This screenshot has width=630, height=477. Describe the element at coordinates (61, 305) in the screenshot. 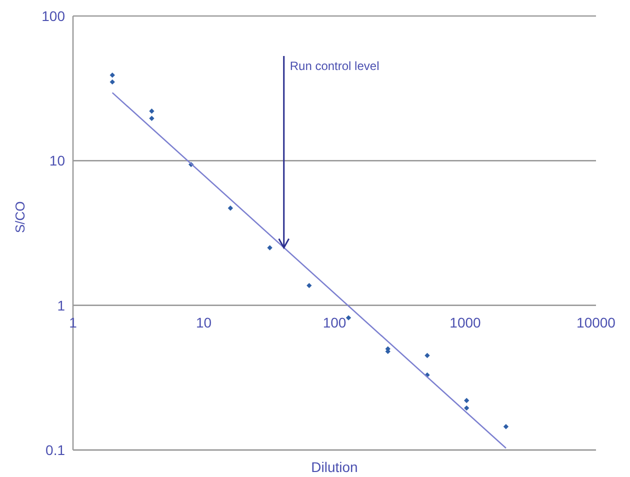

I see `y-tick-label: 1` at that location.